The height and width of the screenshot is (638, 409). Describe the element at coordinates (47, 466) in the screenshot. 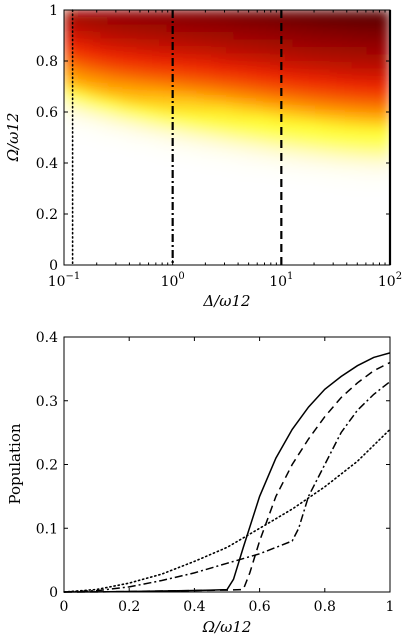

I see `y-tick-label: 0.2` at that location.